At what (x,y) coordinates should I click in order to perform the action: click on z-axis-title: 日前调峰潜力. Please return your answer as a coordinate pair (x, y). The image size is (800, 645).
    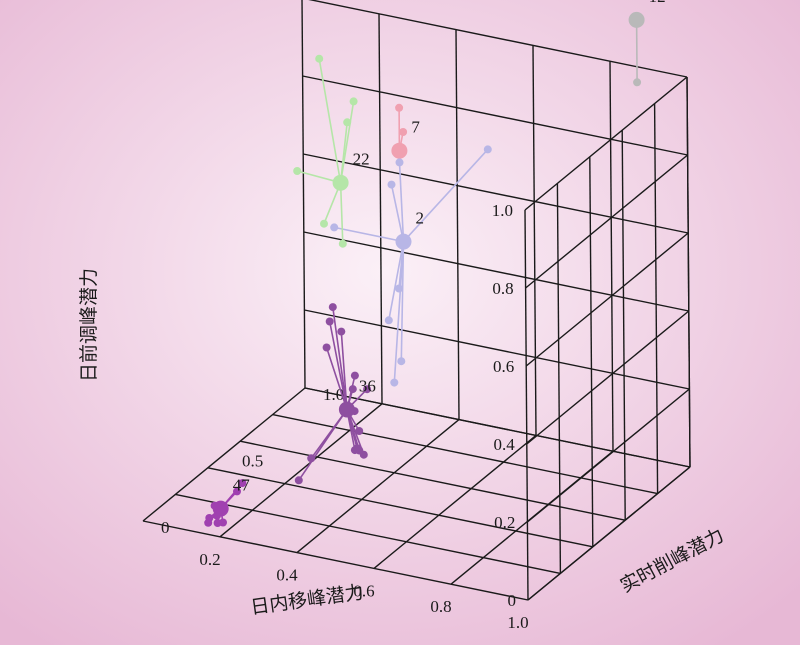
    Looking at the image, I should click on (89, 325).